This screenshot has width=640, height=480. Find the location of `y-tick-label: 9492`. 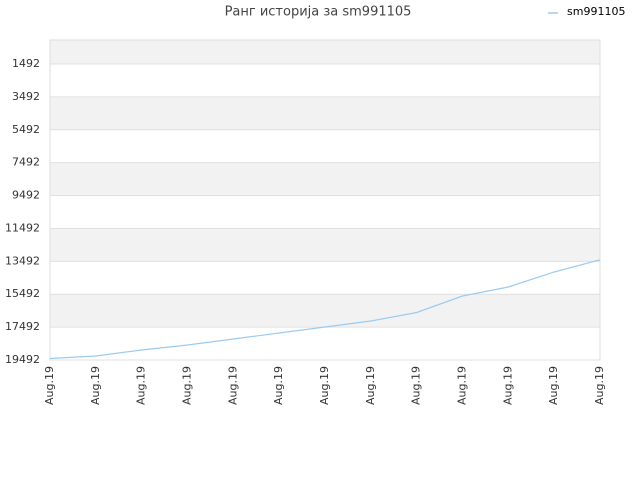

y-tick-label: 9492 is located at coordinates (26, 195).